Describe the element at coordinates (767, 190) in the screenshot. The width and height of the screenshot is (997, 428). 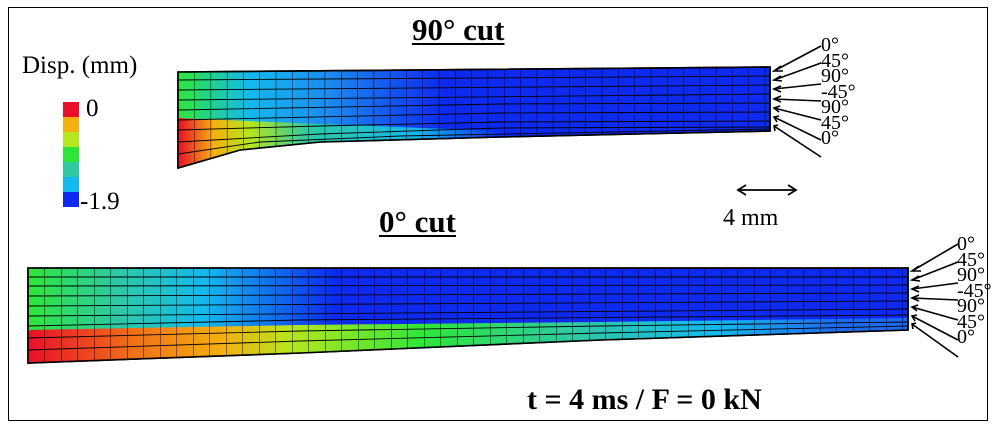
I see `scale-bar-arrow` at that location.